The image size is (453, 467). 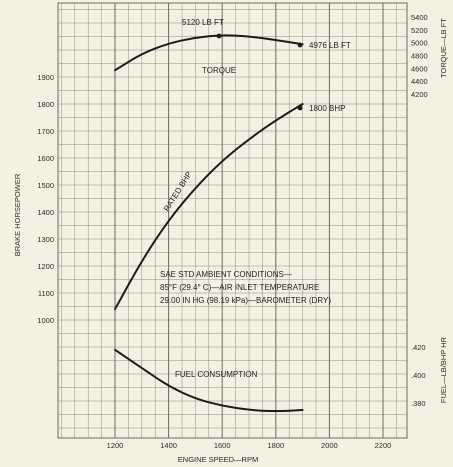 I want to click on left-tick-label: 1000, so click(x=45, y=320).